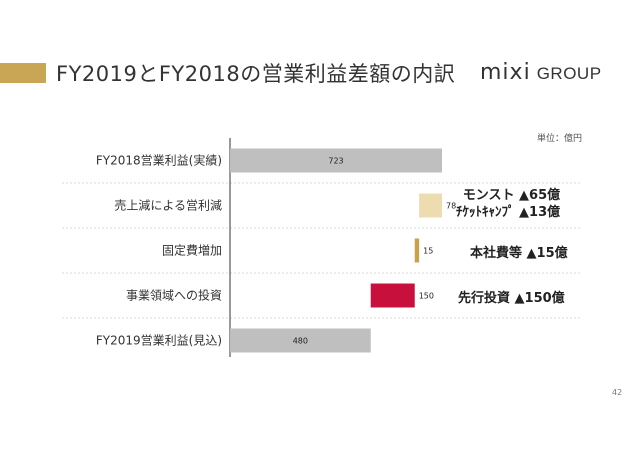 The height and width of the screenshot is (451, 640). I want to click on category-label: 売上減による営利減, so click(168, 205).